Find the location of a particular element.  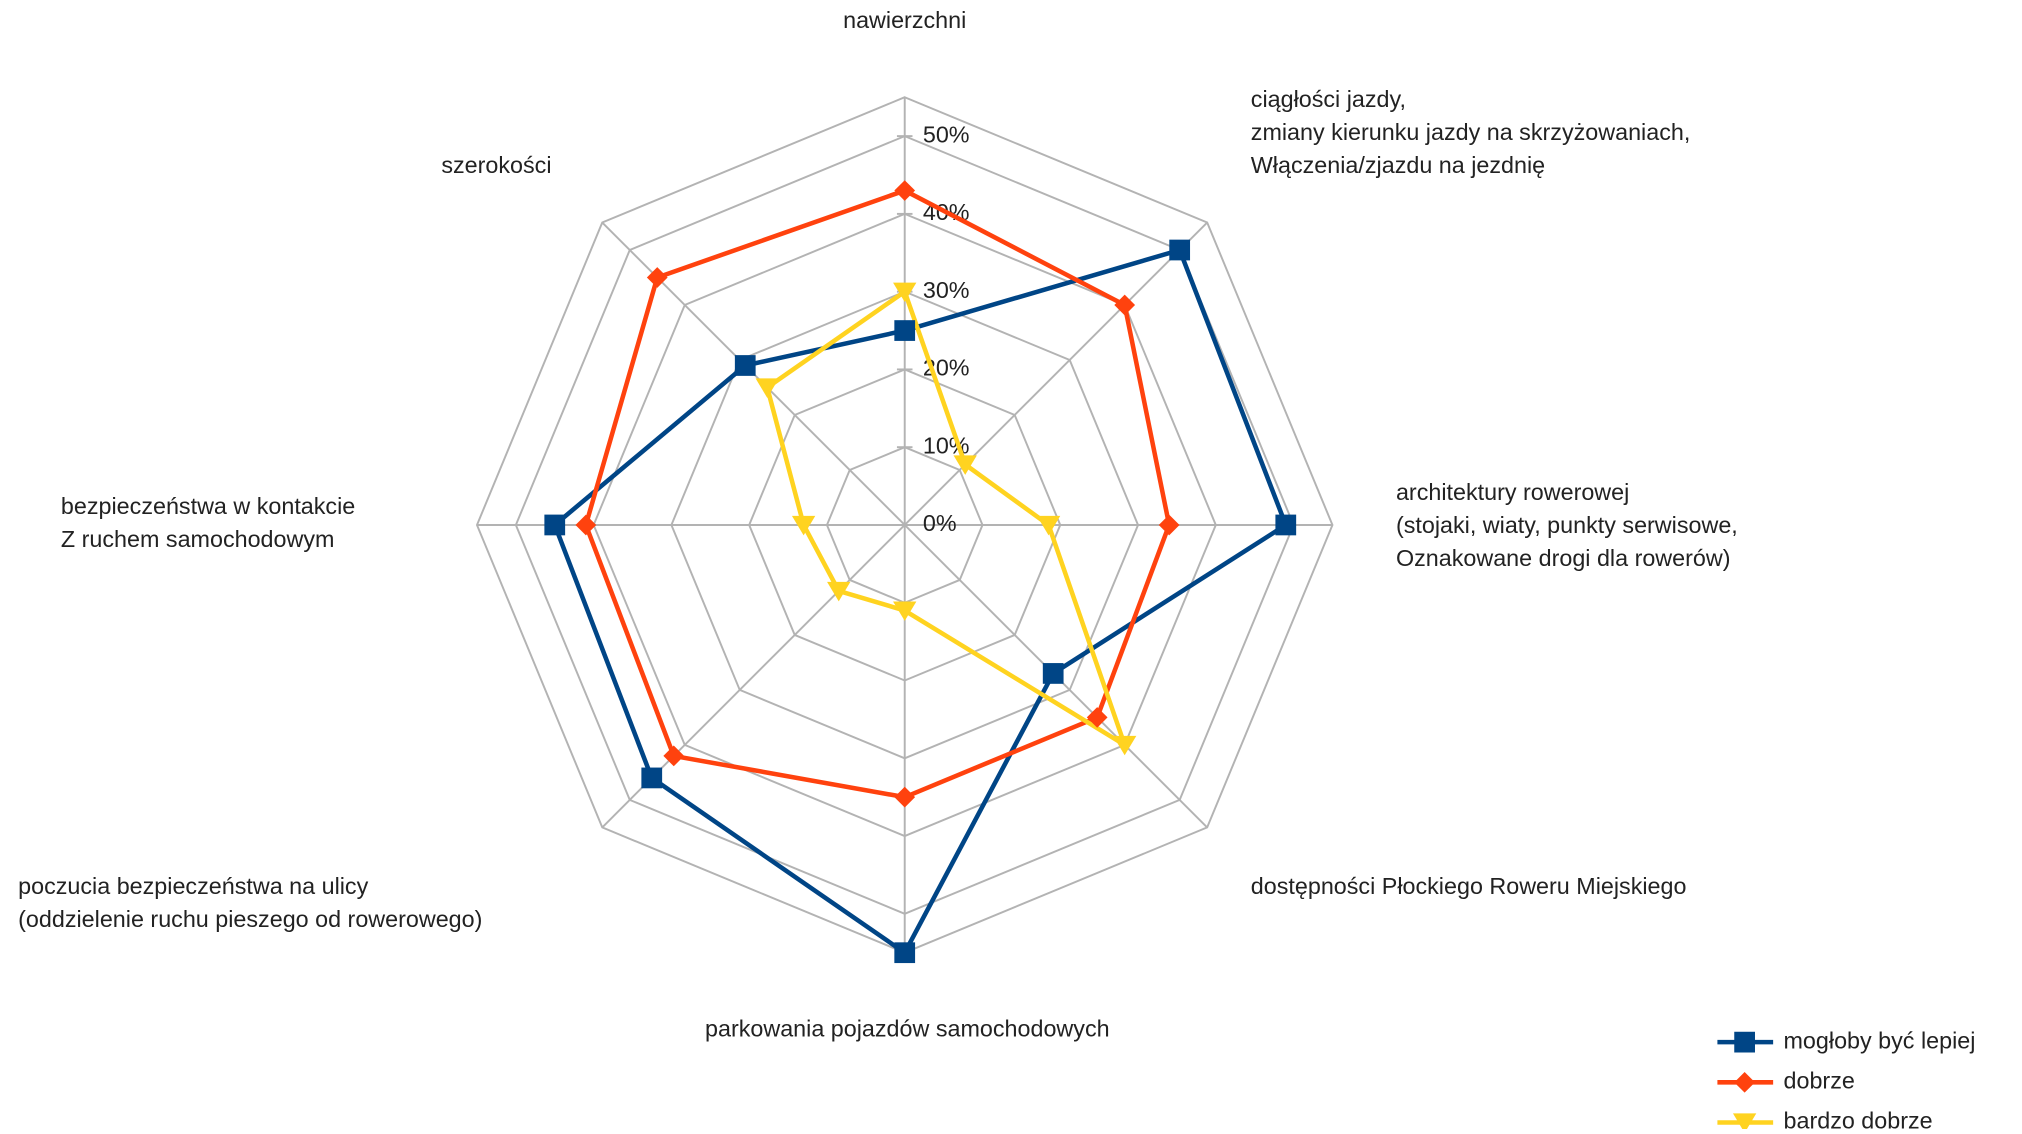

legend-label: dobrze is located at coordinates (1819, 1080).